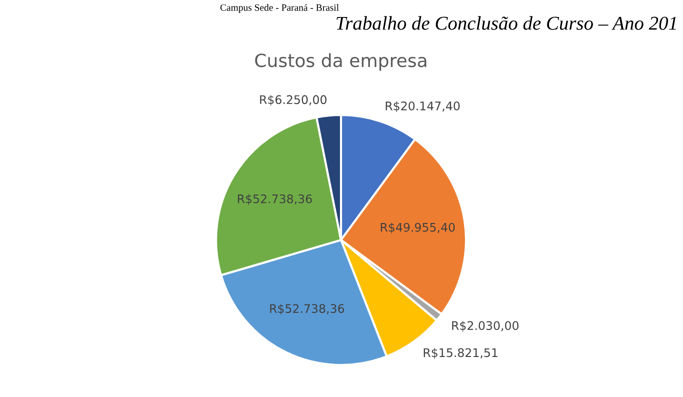 Image resolution: width=683 pixels, height=397 pixels. What do you see at coordinates (417, 228) in the screenshot?
I see `data-label: R$49.955,40` at bounding box center [417, 228].